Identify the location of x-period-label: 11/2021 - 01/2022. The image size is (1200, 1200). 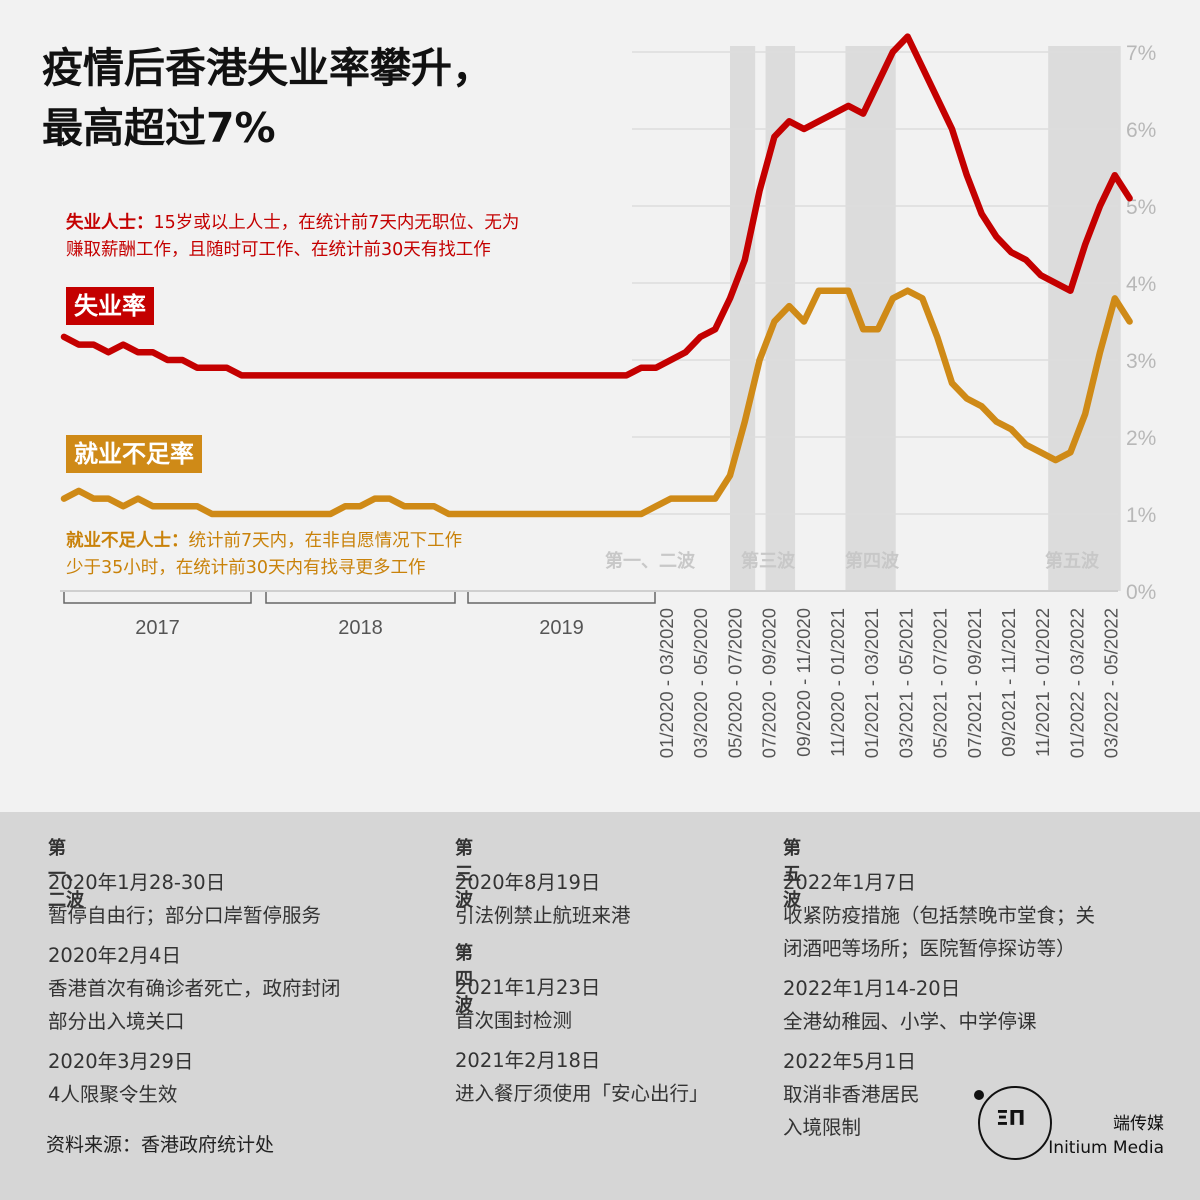
(1042, 682).